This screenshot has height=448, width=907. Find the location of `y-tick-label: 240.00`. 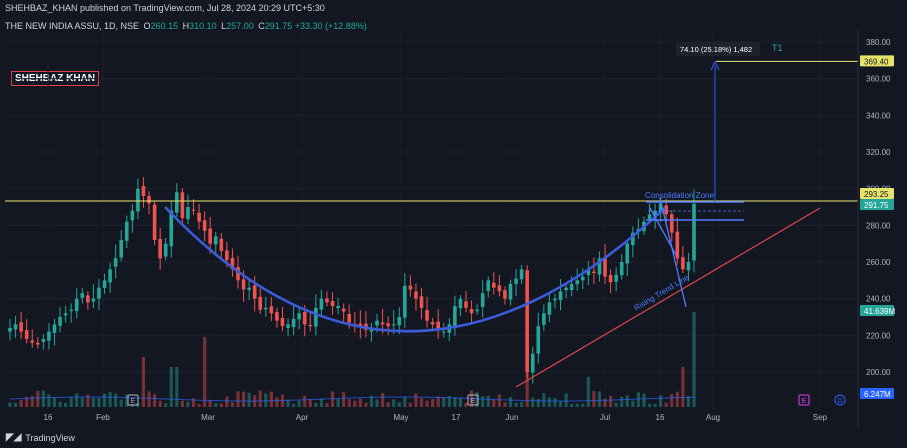

y-tick-label: 240.00 is located at coordinates (878, 299).